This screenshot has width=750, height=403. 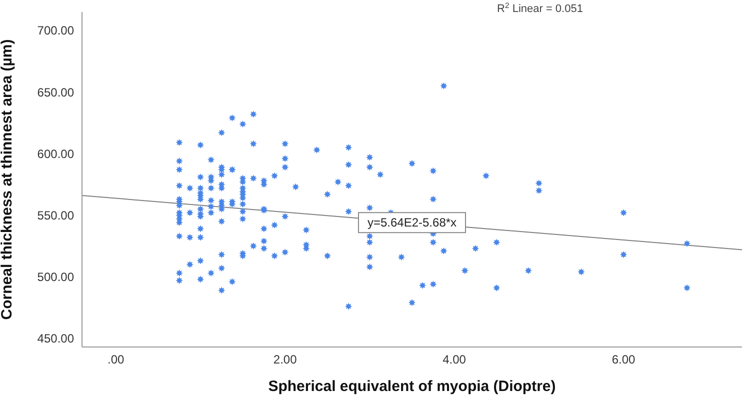 I want to click on y-tick-label: 700.00, so click(x=55, y=31).